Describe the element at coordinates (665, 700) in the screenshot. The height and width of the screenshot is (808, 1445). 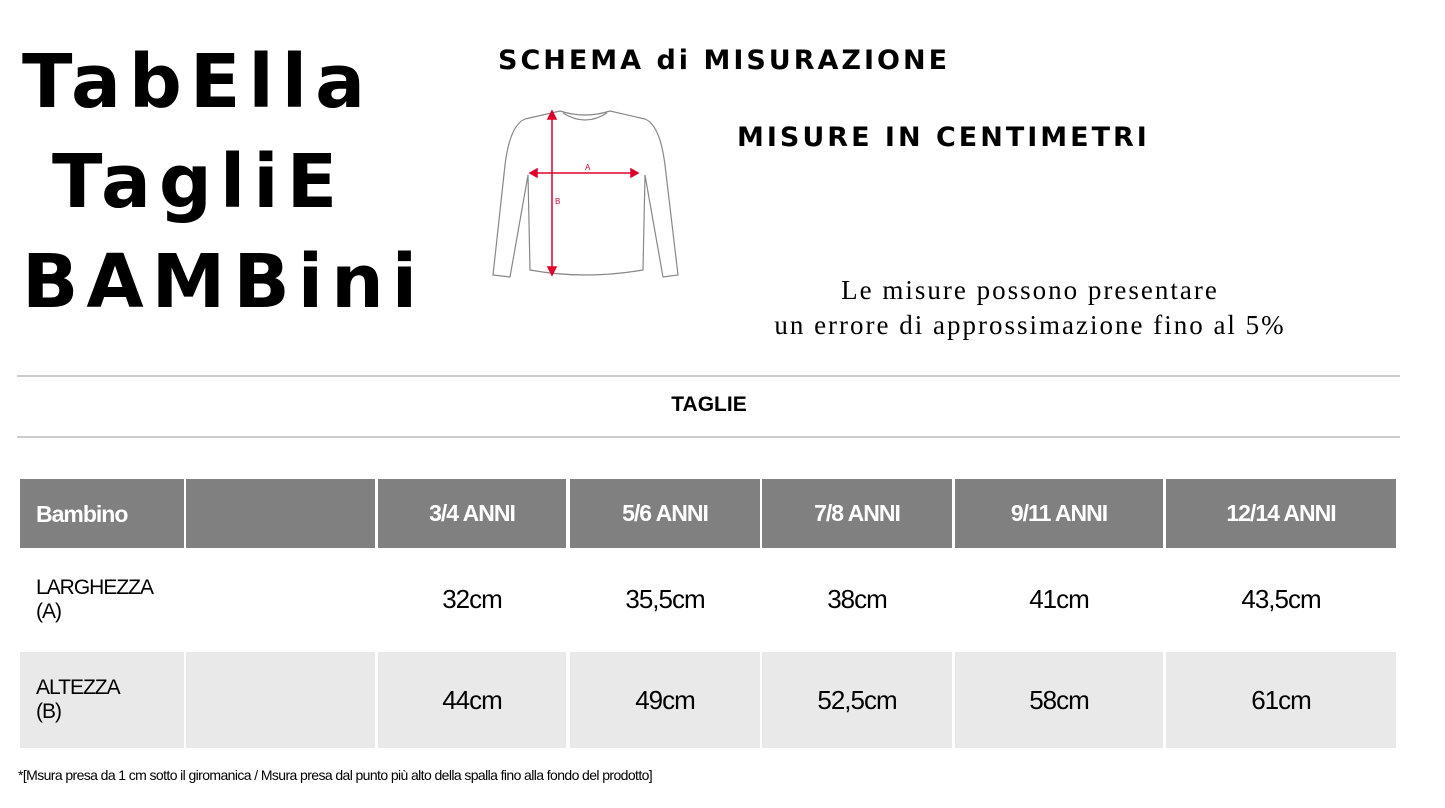
I see `value-cell: 49cm` at that location.